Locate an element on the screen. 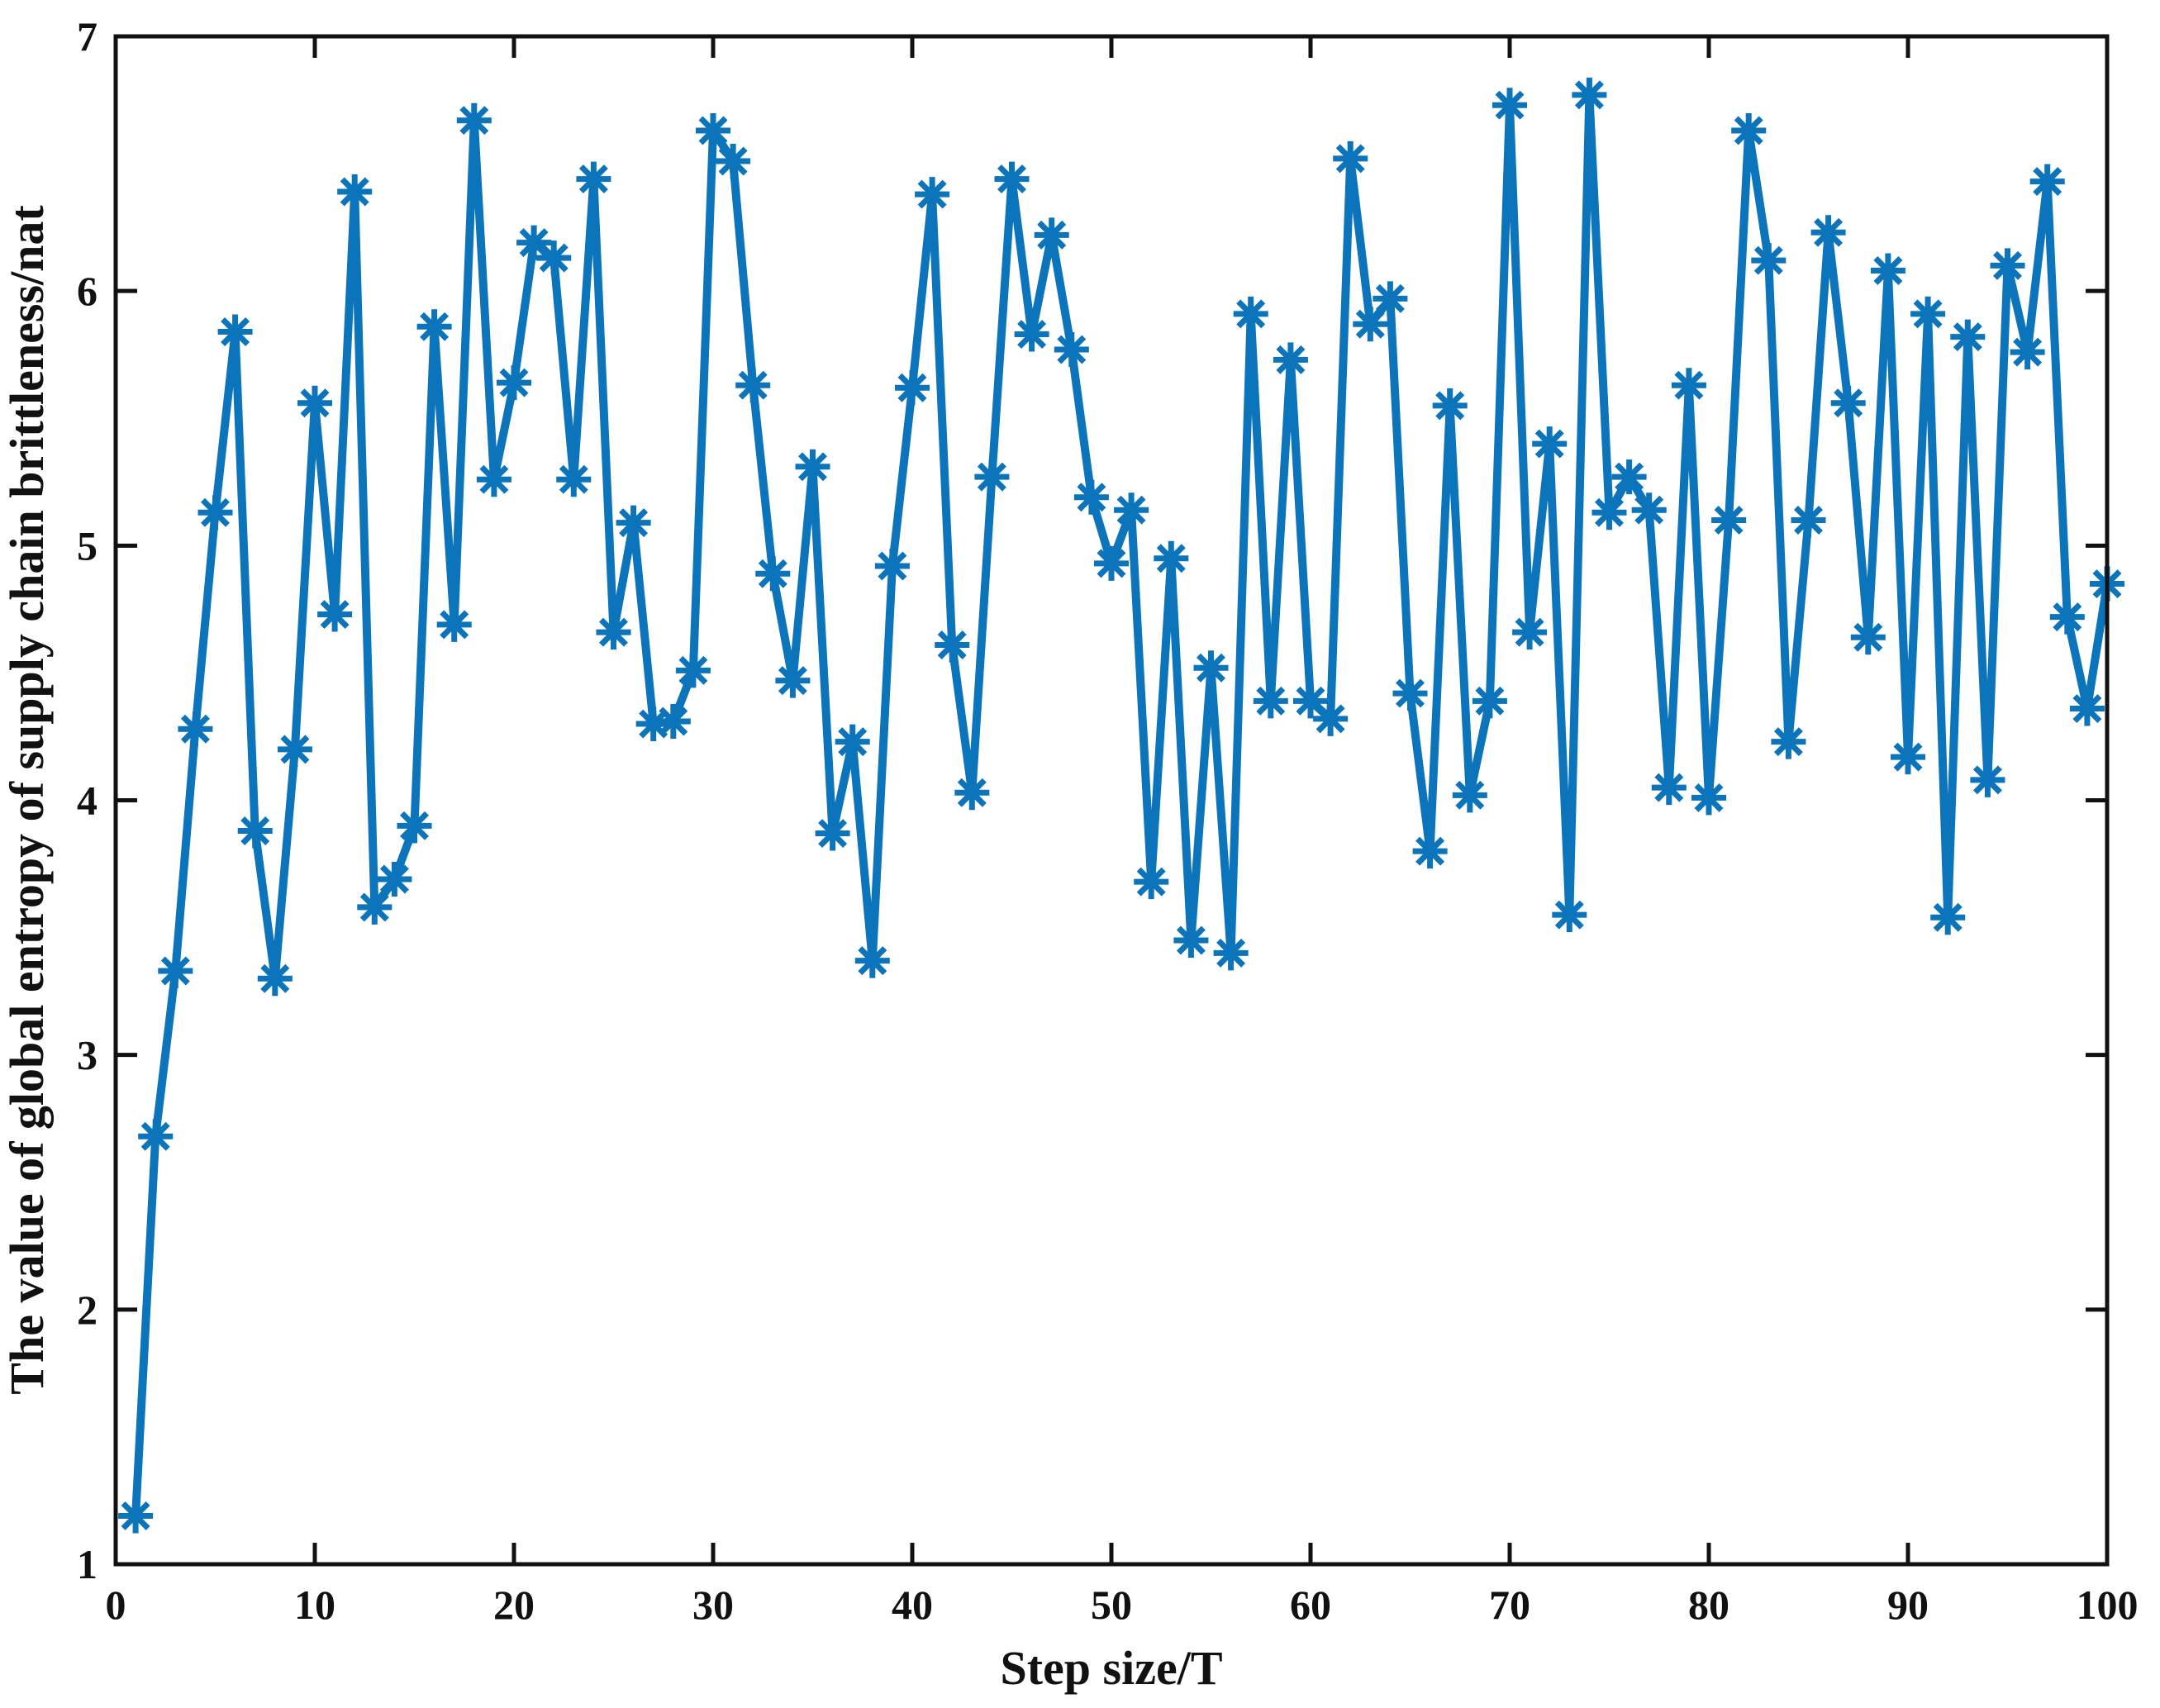 This screenshot has width=2160, height=1708. x-axis-label: Step size/T is located at coordinates (1111, 1668).